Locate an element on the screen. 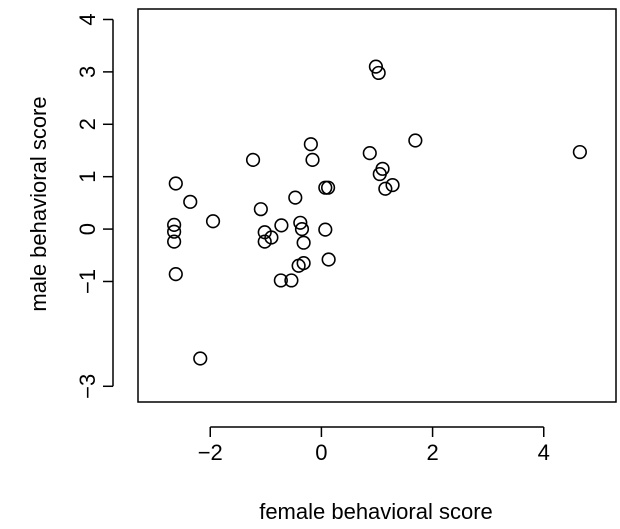  x-axis: −2 0 2 4 is located at coordinates (374, 445).